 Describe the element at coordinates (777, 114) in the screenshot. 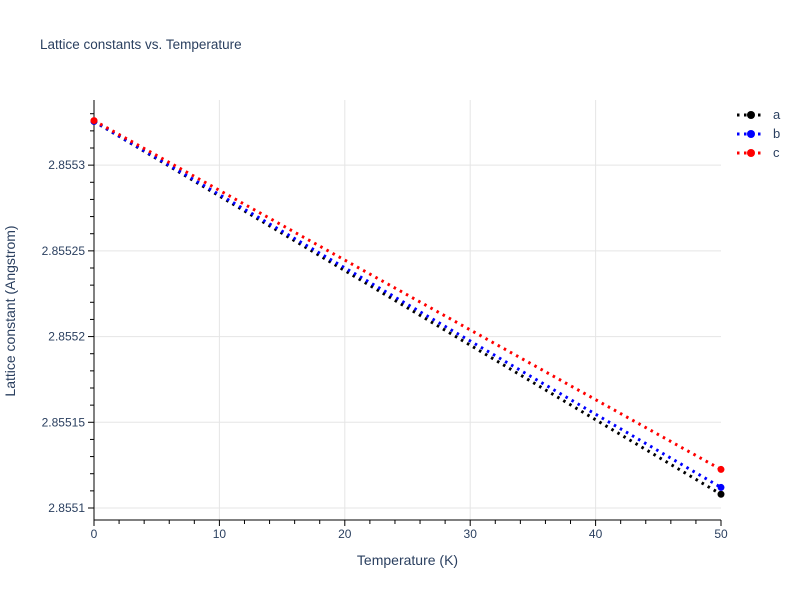

I see `legend-label-a: a` at that location.